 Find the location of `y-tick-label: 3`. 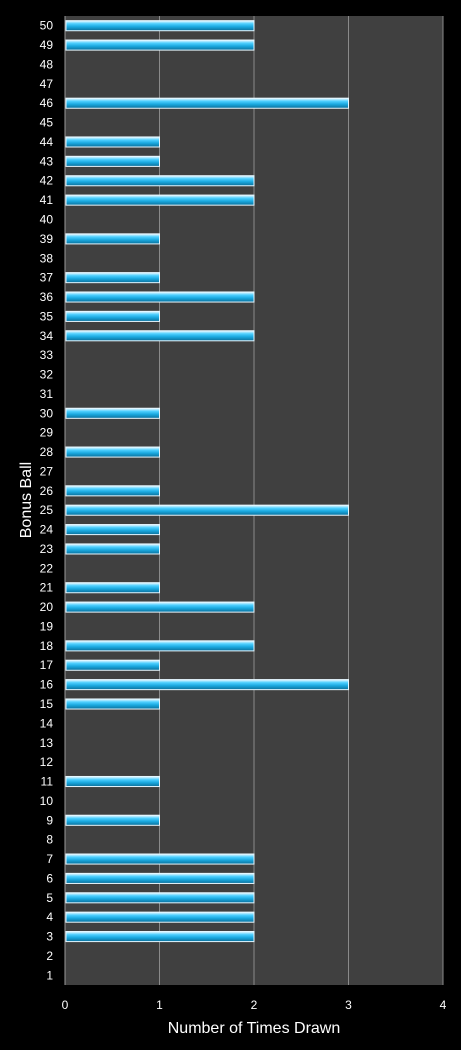

y-tick-label: 3 is located at coordinates (49, 937).